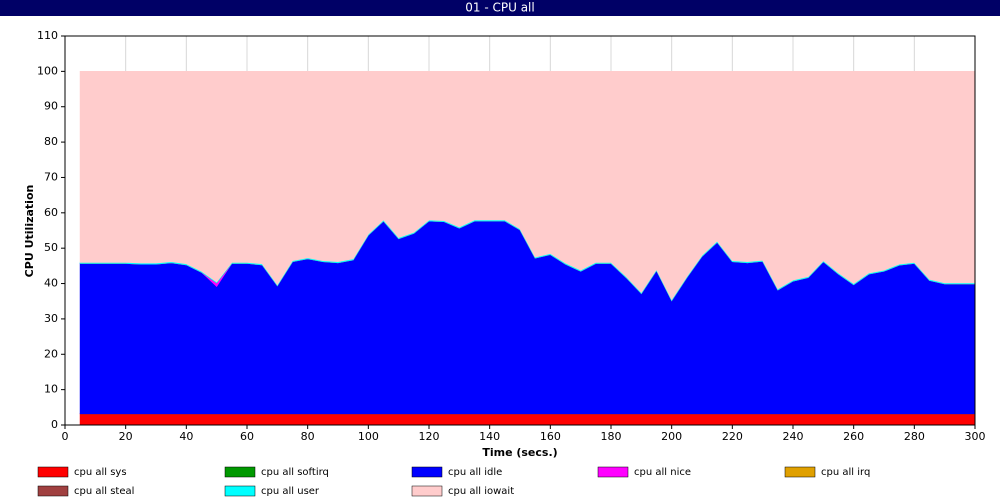 This screenshot has width=1000, height=504. Describe the element at coordinates (47, 35) in the screenshot. I see `y-tick-label: 110` at that location.